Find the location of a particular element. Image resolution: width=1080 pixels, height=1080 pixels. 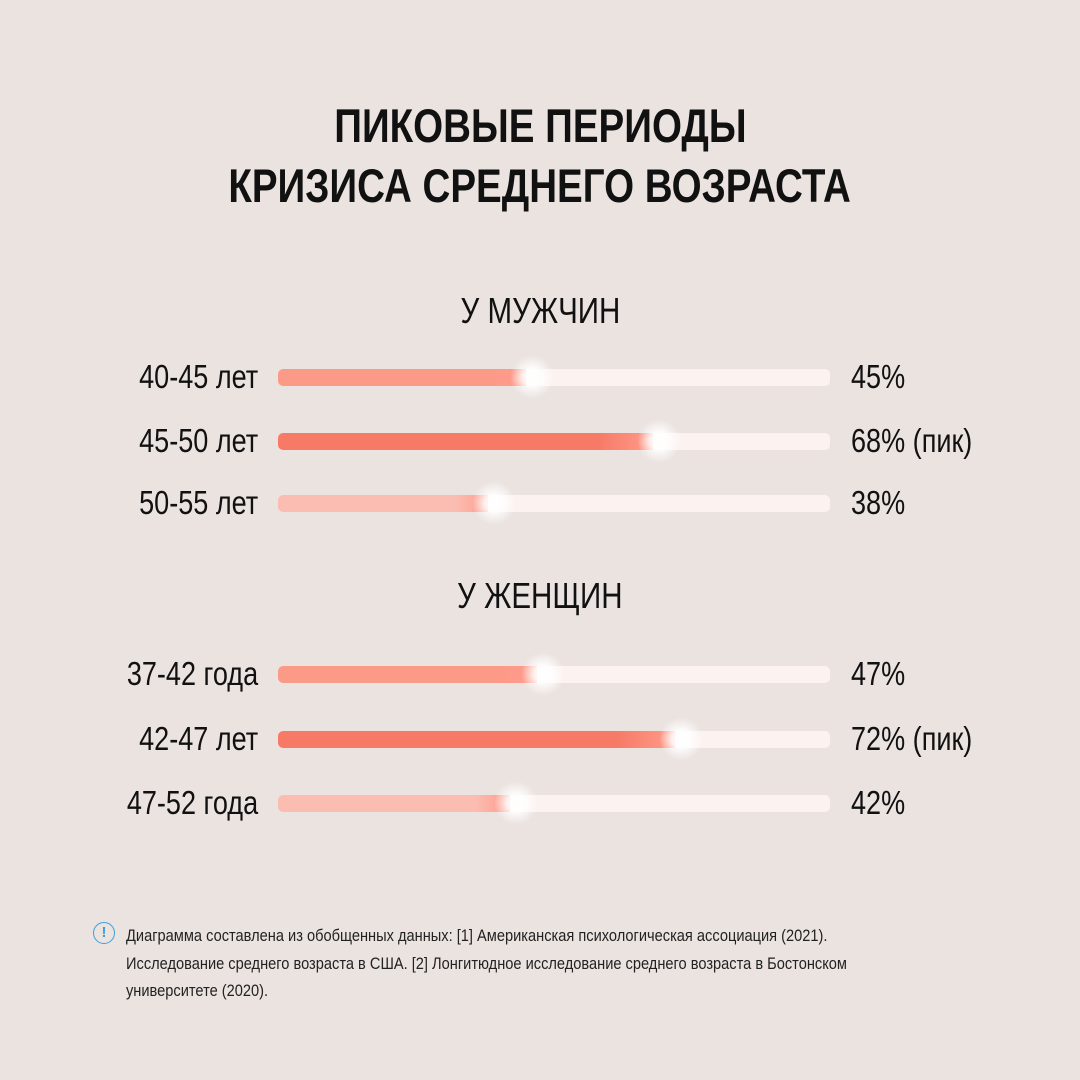

title-line-1: ПИКОВЫЕ ПЕРИОДЫ is located at coordinates (540, 125).